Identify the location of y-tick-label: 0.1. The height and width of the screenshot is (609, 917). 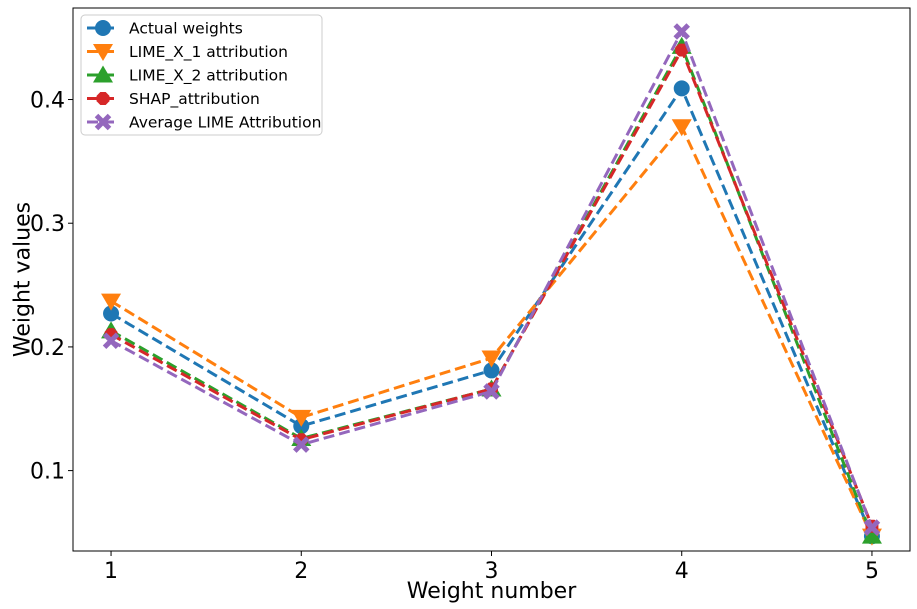
(47, 472).